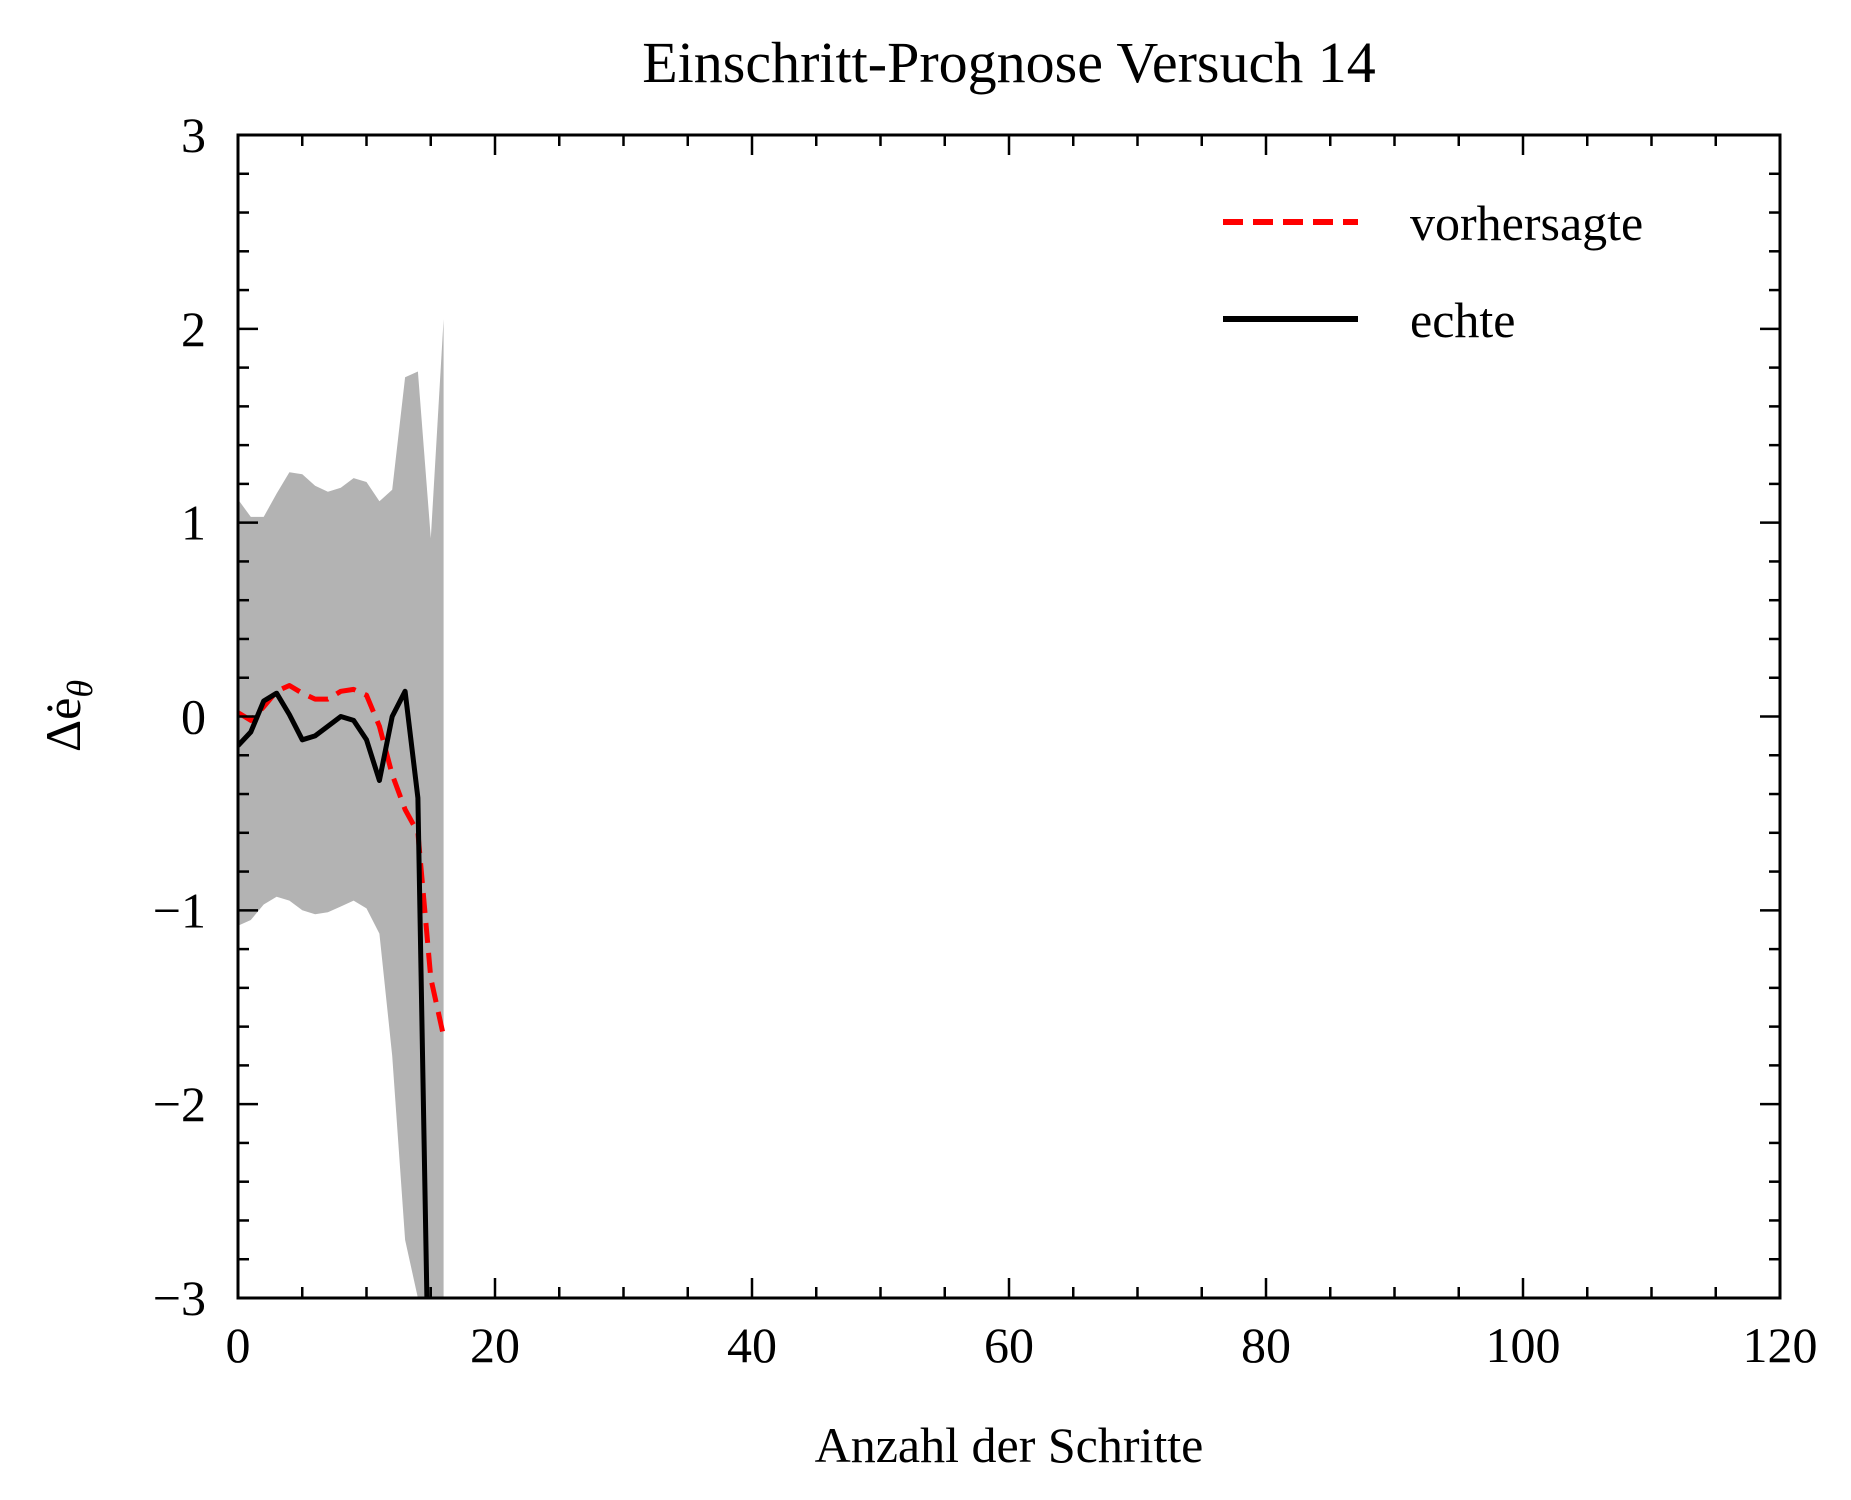  Describe the element at coordinates (495, 1345) in the screenshot. I see `x-tick-label: 20` at that location.